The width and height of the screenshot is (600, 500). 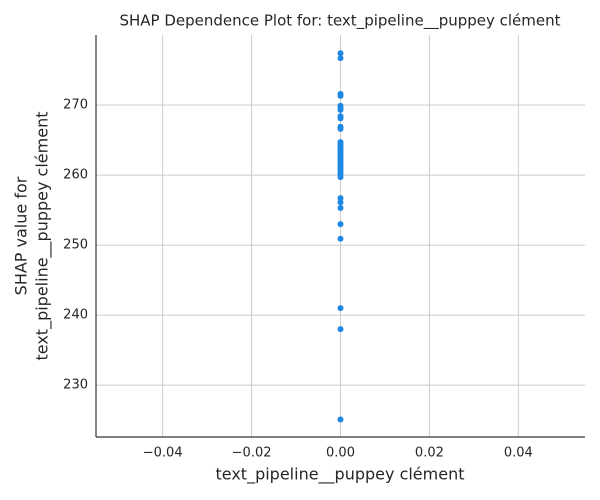 I want to click on y-tick-label: 250, so click(x=75, y=245).